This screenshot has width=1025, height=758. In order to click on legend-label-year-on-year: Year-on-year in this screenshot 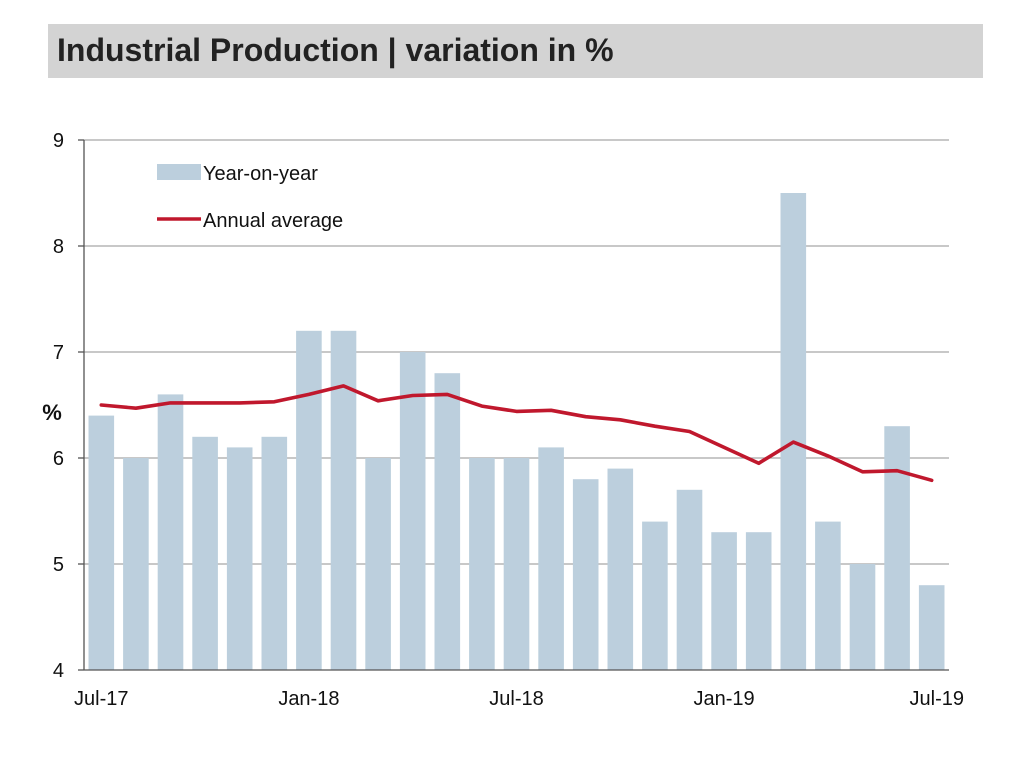, I will do `click(260, 174)`.